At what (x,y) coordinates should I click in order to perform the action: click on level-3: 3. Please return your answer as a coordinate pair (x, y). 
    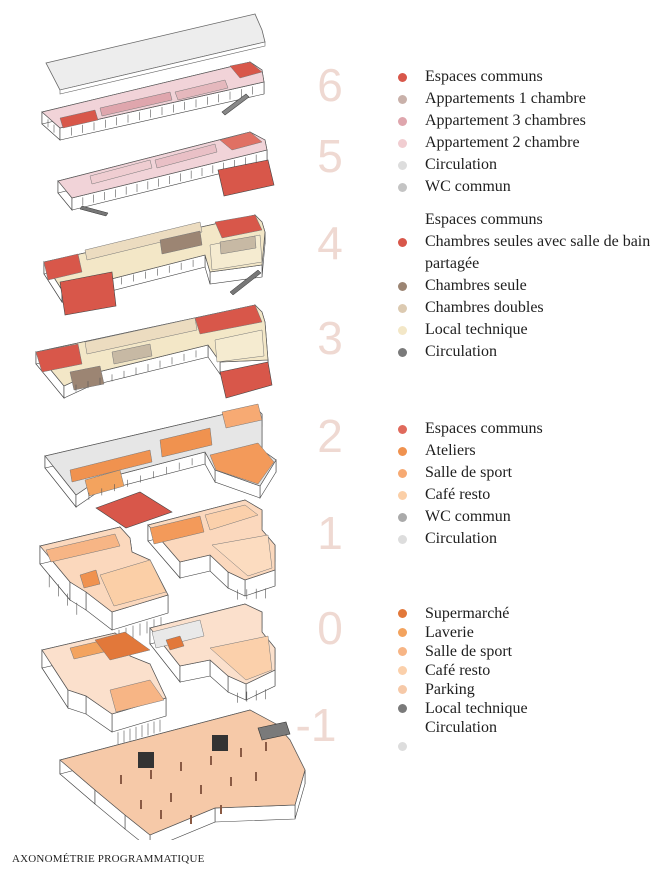
    Looking at the image, I should click on (330, 338).